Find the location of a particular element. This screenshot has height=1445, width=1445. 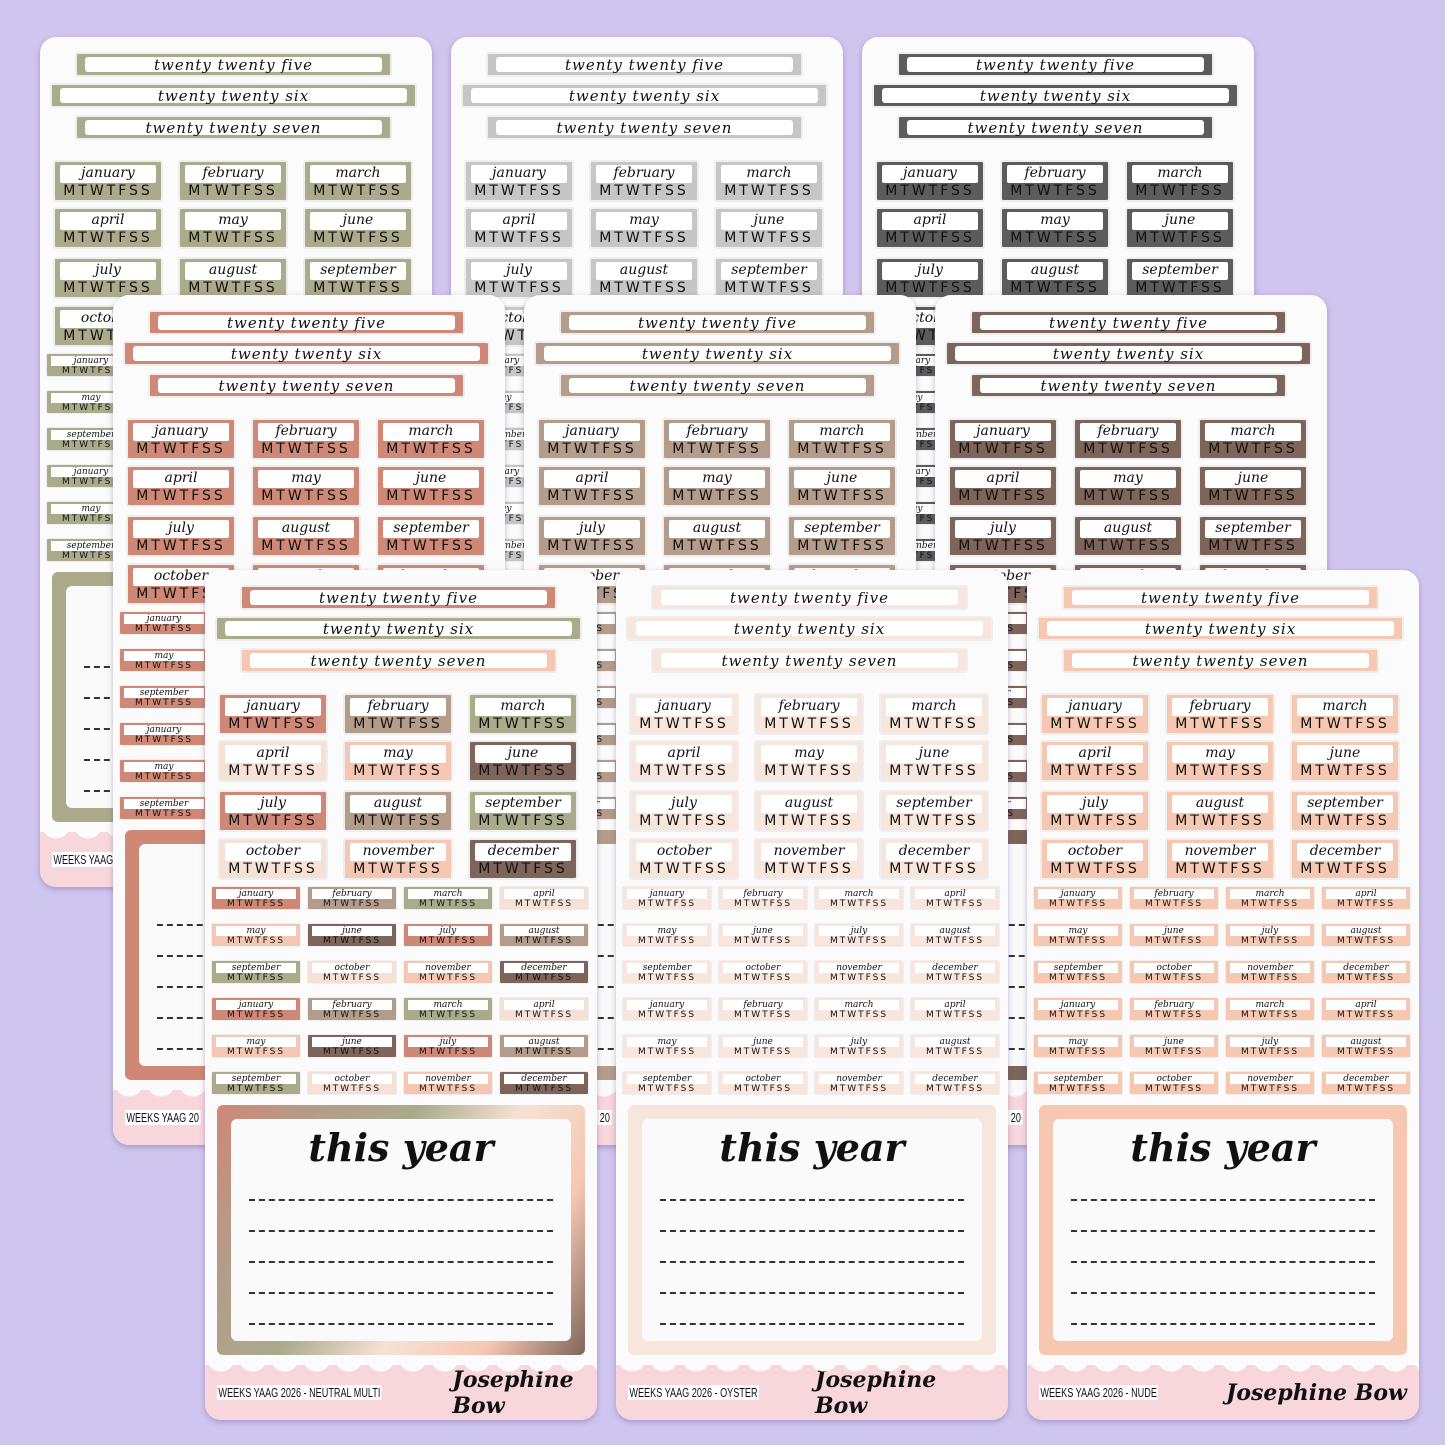

sheet-title: WEEKS YAAG is located at coordinates (83, 859).